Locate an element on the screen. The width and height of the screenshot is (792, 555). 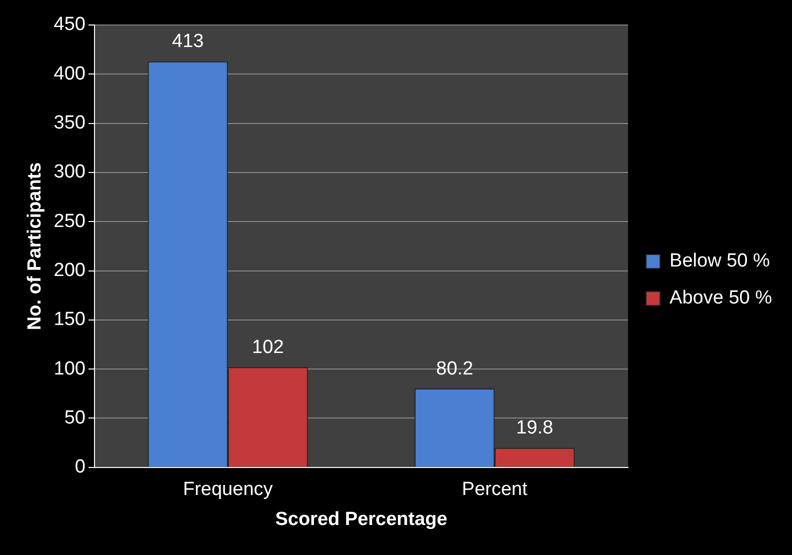
y-tick-label: 450 is located at coordinates (70, 25).